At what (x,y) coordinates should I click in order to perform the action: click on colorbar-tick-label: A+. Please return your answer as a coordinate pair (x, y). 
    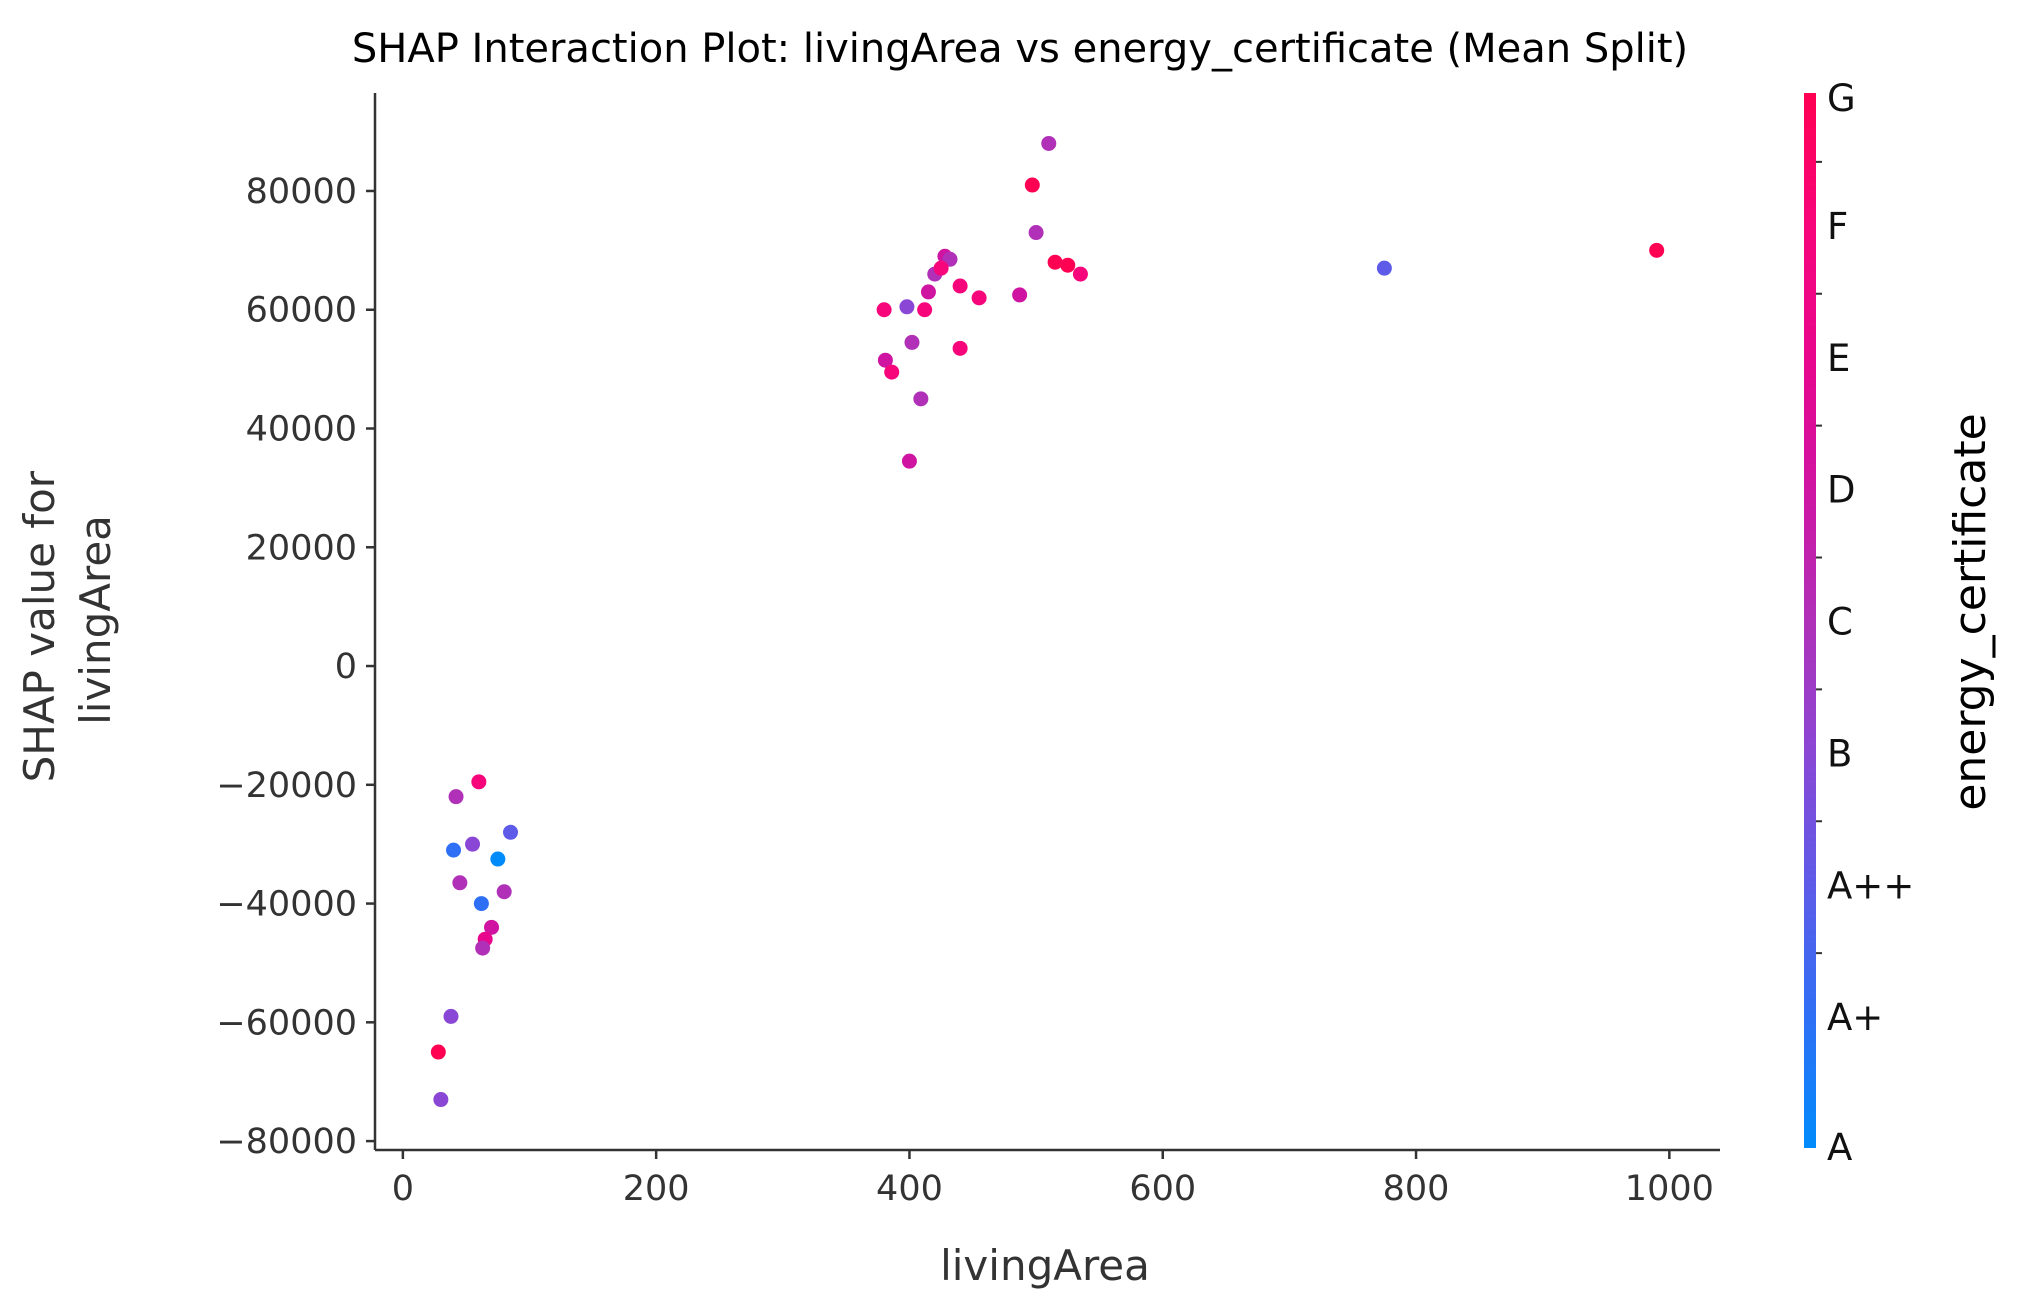
    Looking at the image, I should click on (1855, 1017).